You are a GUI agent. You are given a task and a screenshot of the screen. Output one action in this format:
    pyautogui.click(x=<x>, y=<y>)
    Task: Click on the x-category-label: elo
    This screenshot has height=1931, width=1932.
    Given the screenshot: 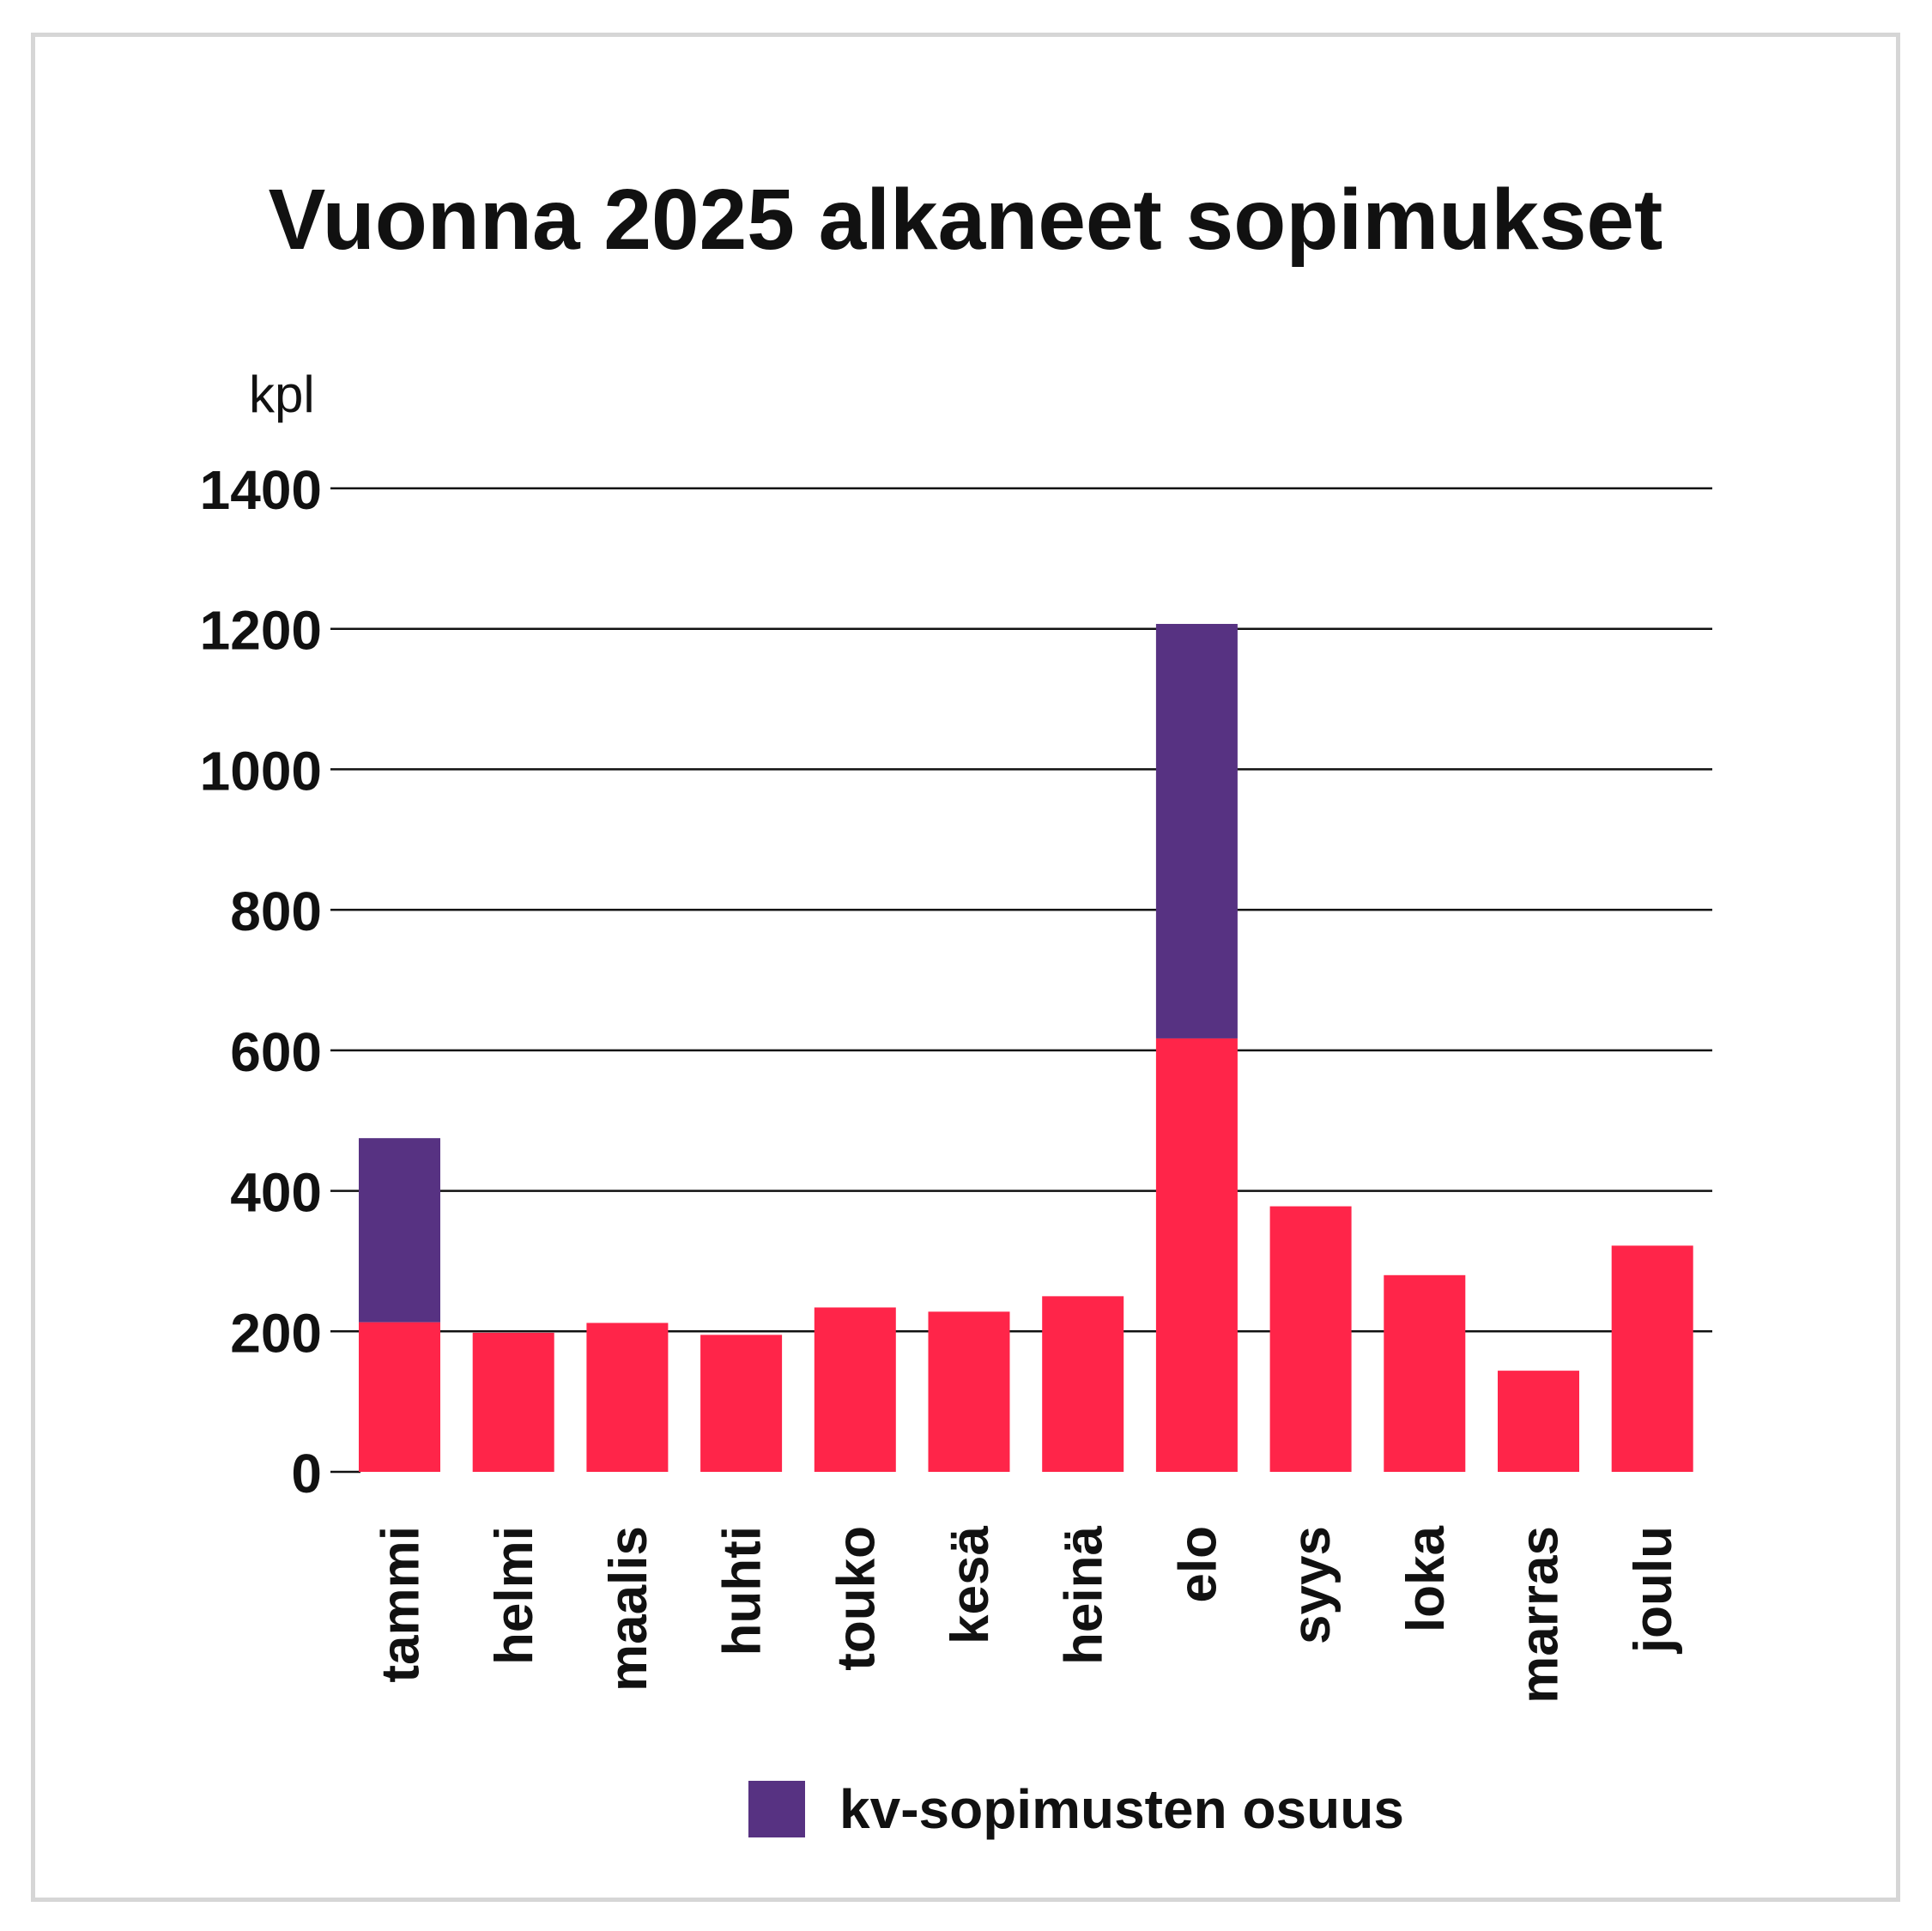 What is the action you would take?
    pyautogui.click(x=1198, y=1564)
    